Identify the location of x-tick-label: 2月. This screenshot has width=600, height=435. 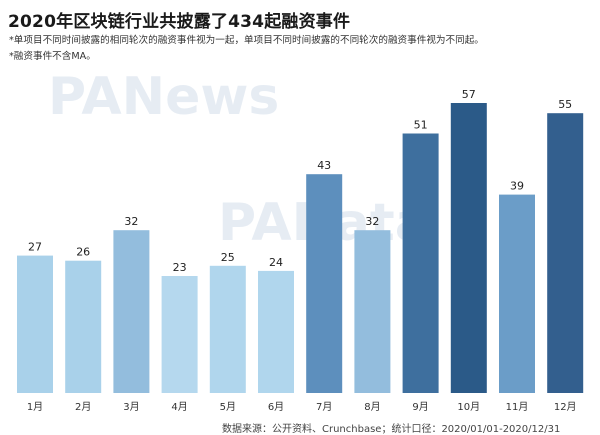
(83, 407).